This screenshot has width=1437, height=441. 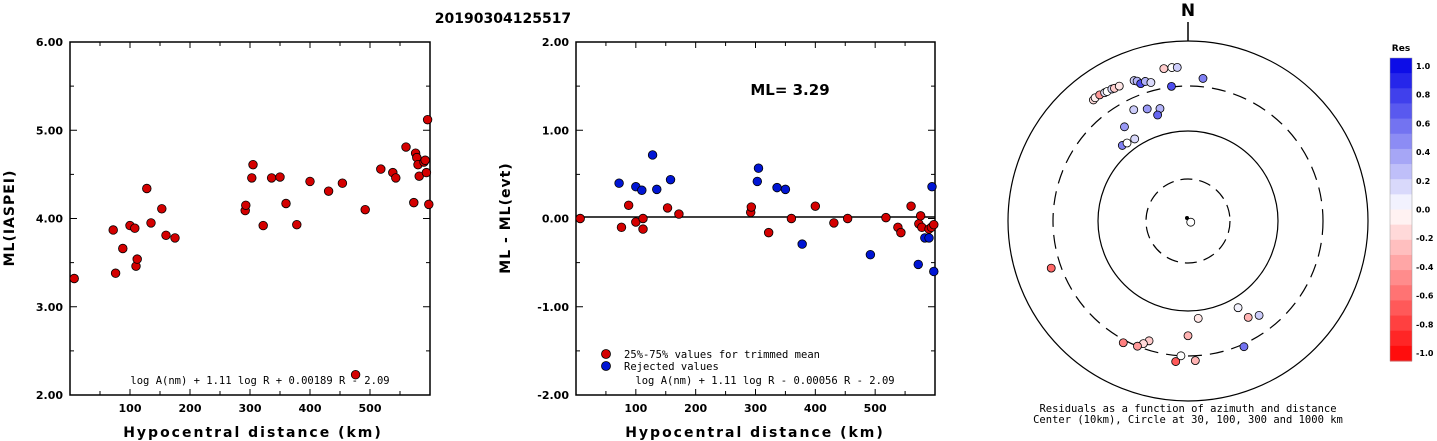 I want to click on figure-title: 20190304125517, so click(x=503, y=19).